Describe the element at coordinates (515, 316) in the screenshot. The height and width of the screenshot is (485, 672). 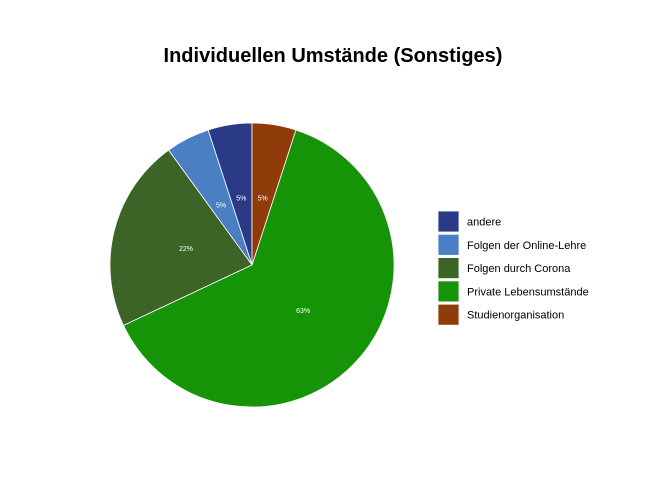
I see `legend-label: Studienorganisation` at that location.